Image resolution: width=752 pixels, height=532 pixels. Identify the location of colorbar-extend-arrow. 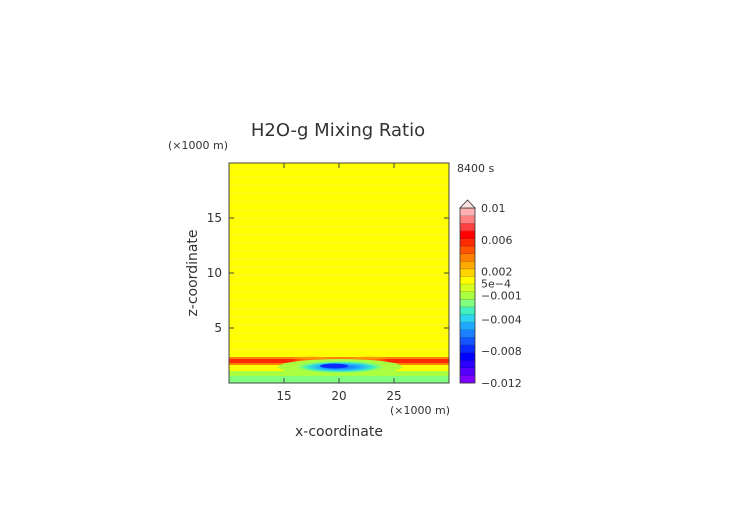
(467, 204).